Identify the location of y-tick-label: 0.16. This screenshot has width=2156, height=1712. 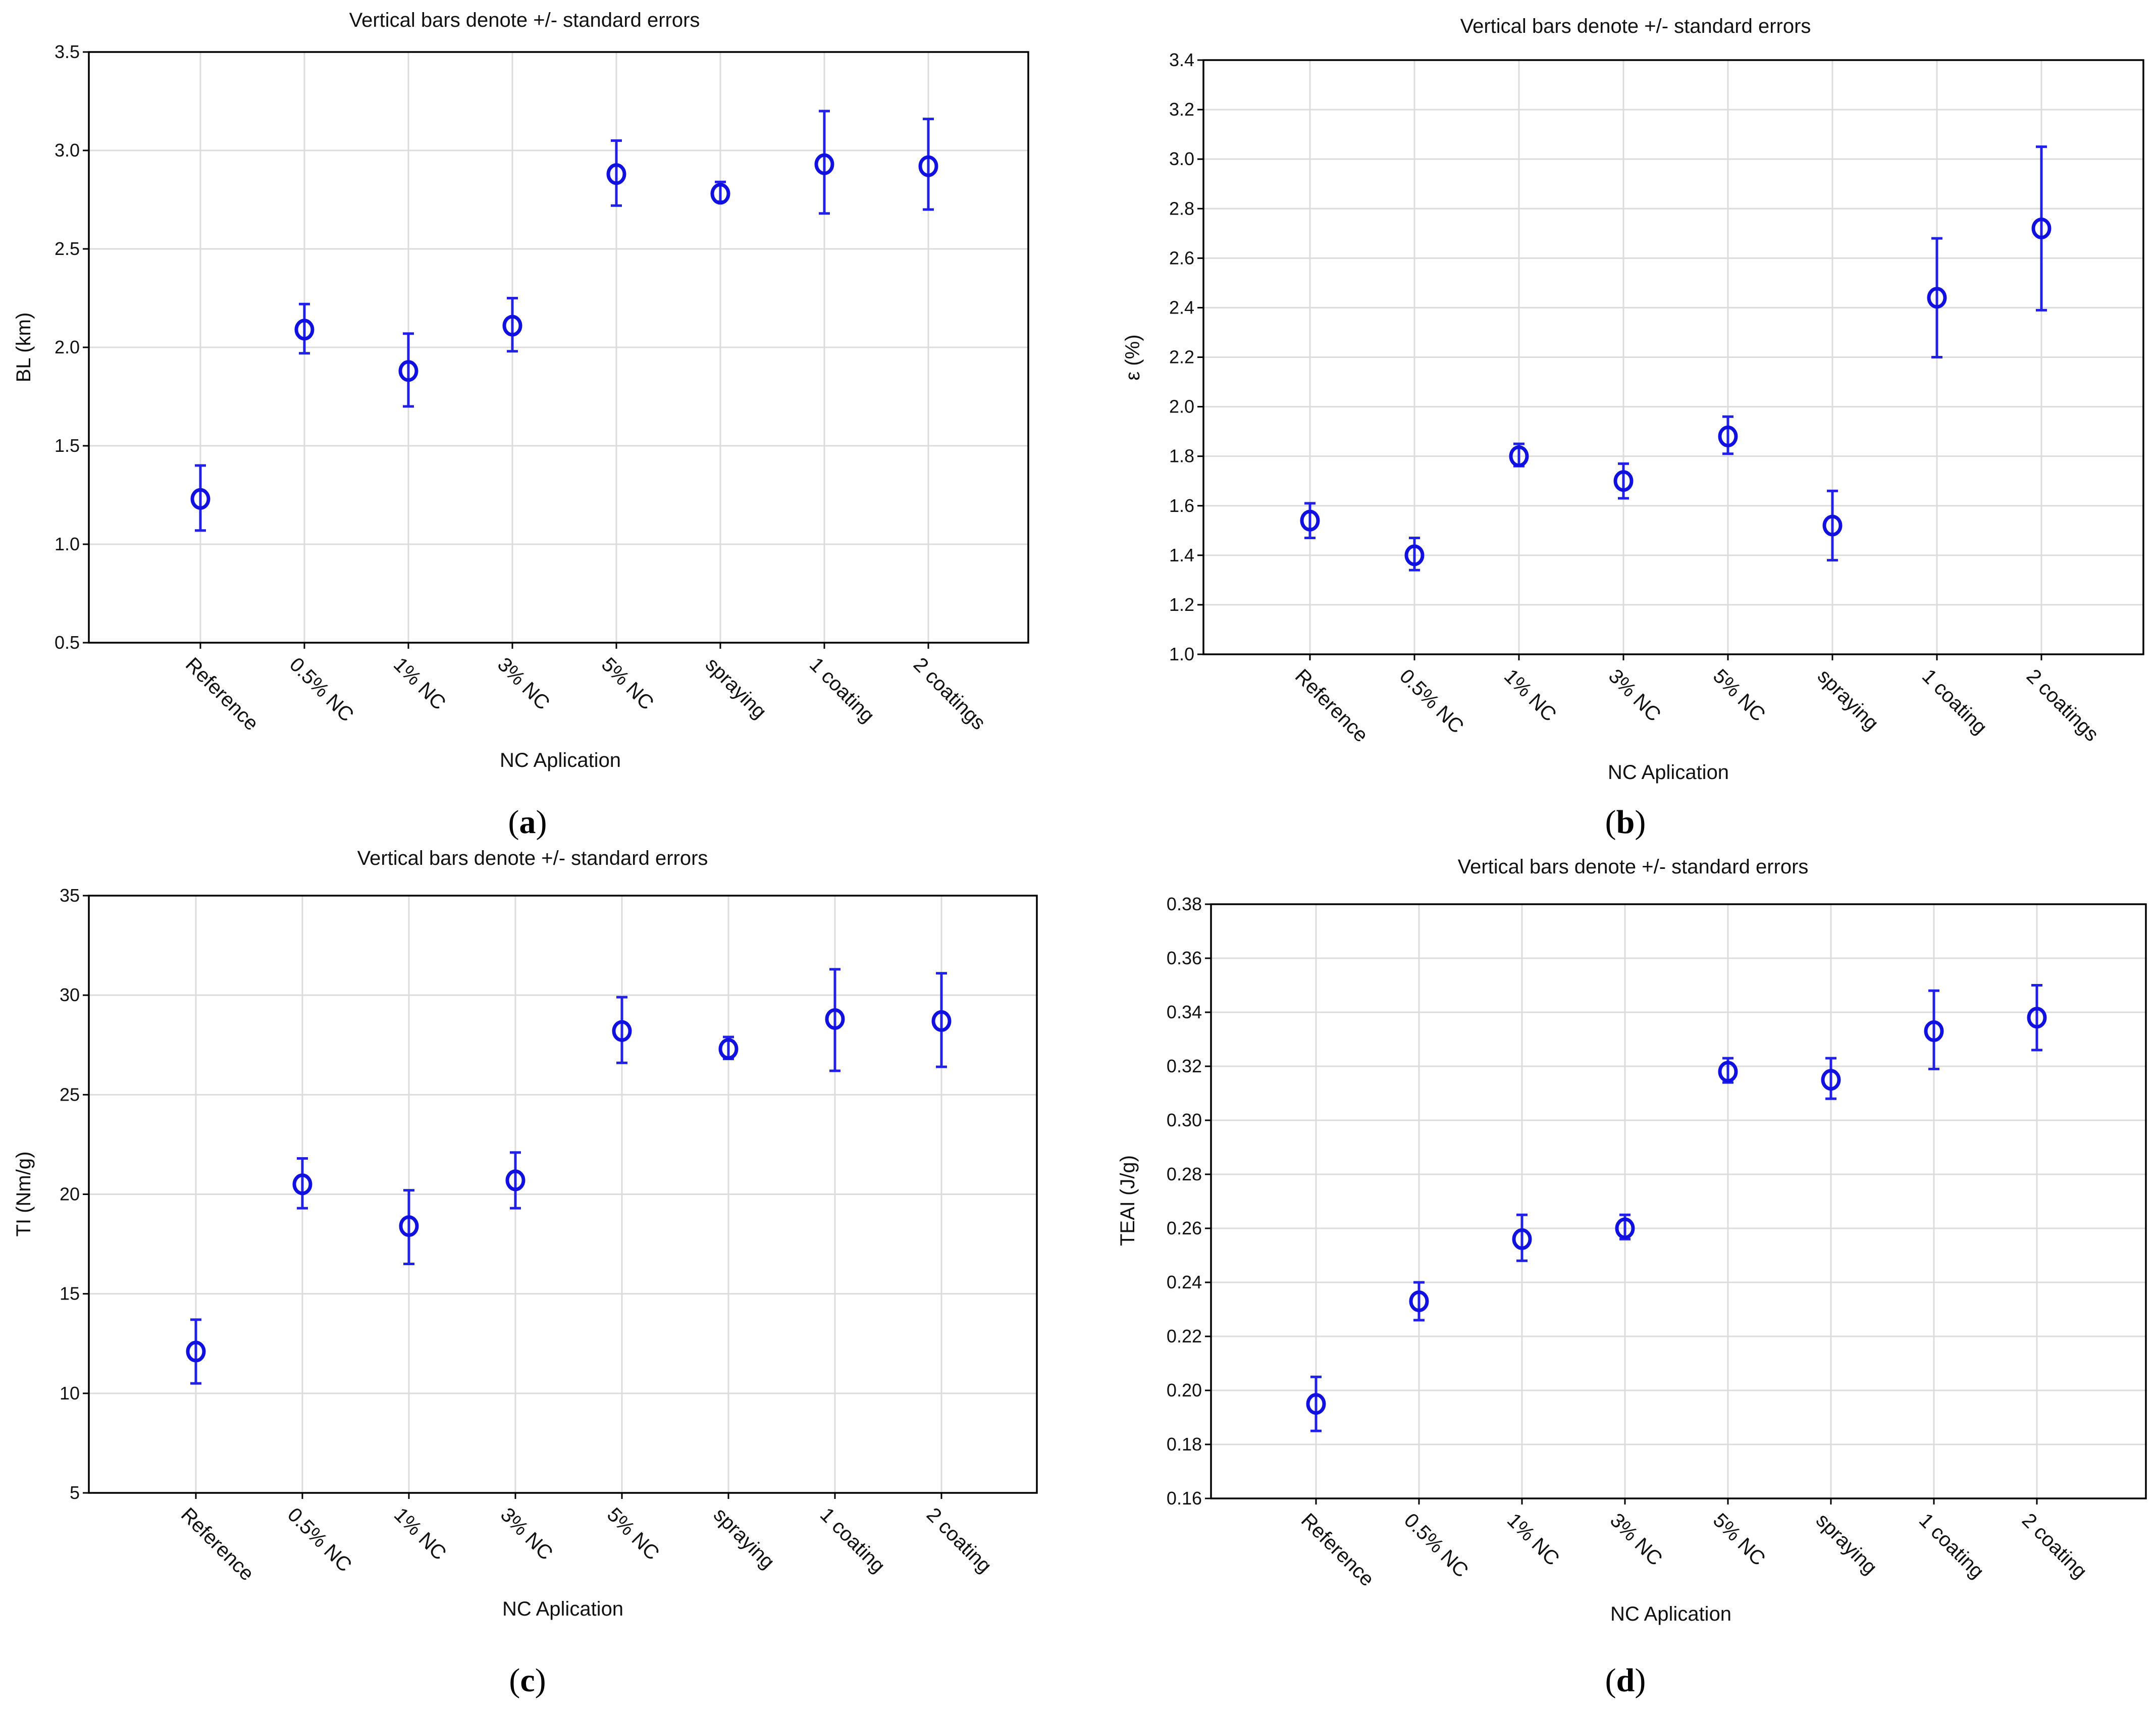
(1184, 1498).